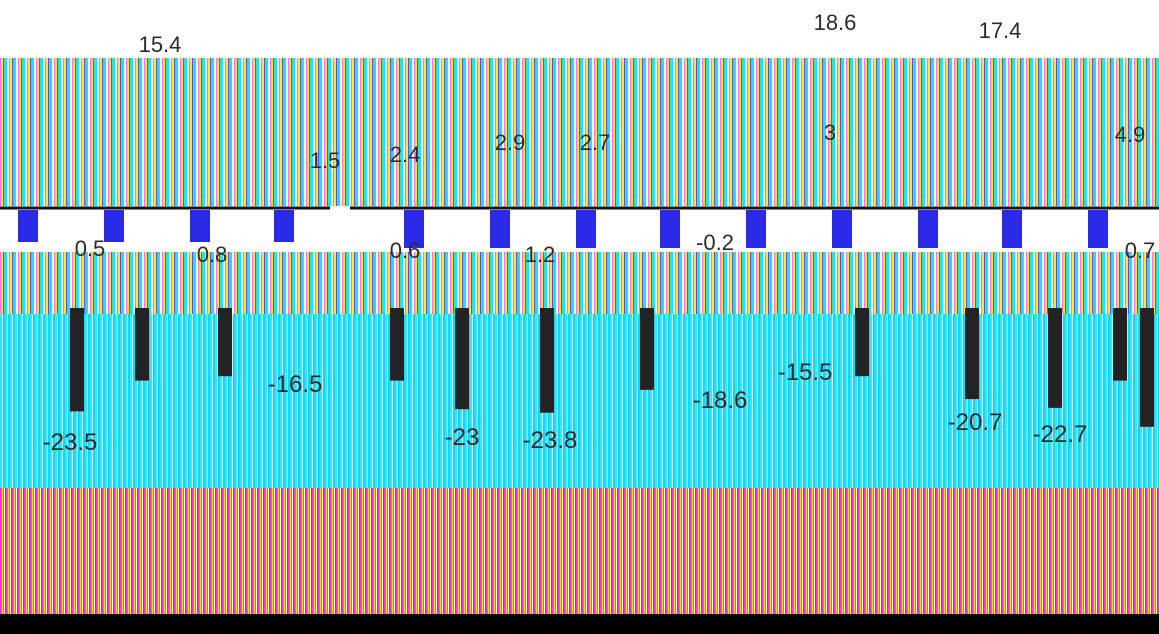 This screenshot has height=634, width=1159. Describe the element at coordinates (975, 422) in the screenshot. I see `negative-data-label: -20.7` at that location.